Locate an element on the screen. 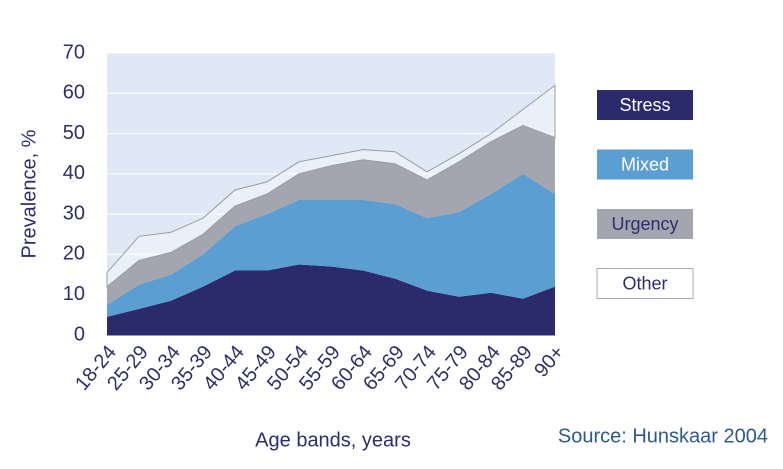  y-tick-label: 50 is located at coordinates (74, 133).